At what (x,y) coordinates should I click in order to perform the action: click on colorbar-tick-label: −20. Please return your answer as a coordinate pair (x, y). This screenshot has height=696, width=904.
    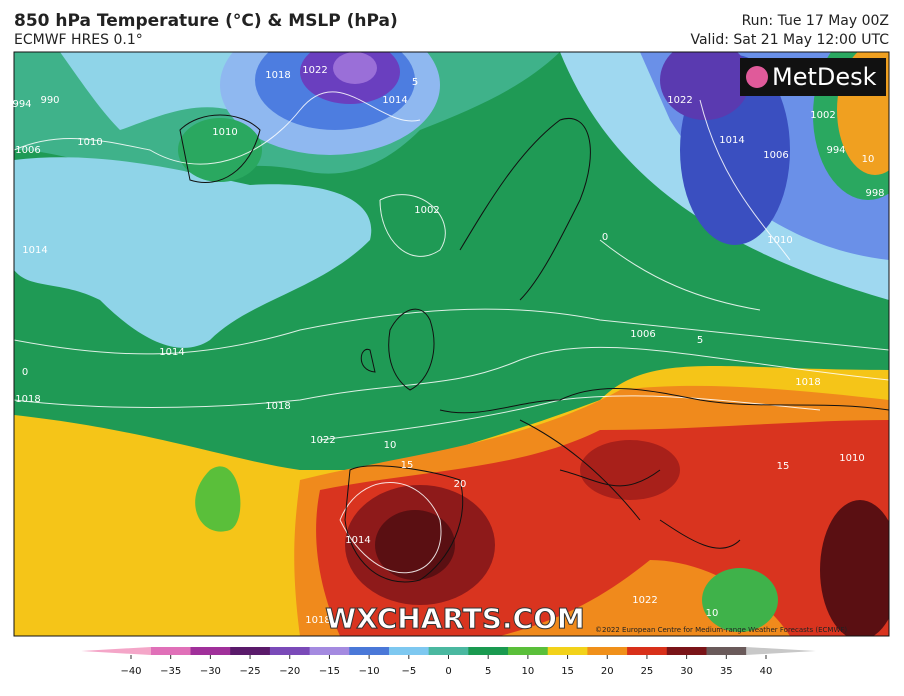
    Looking at the image, I should click on (289, 671).